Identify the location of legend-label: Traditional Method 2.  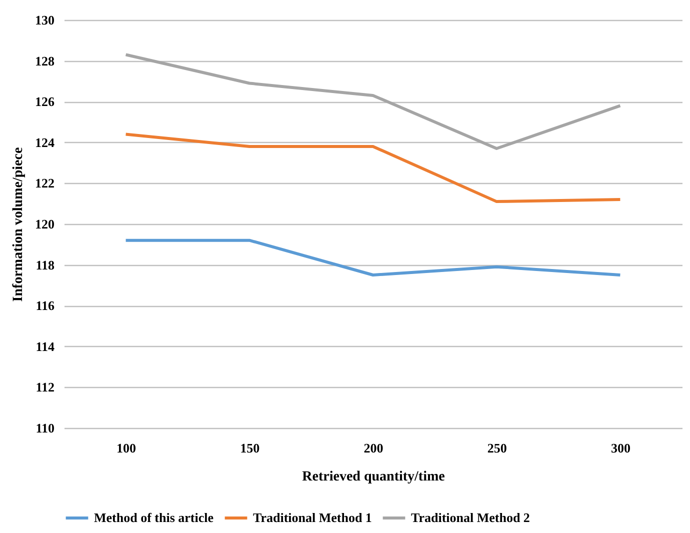
(470, 517).